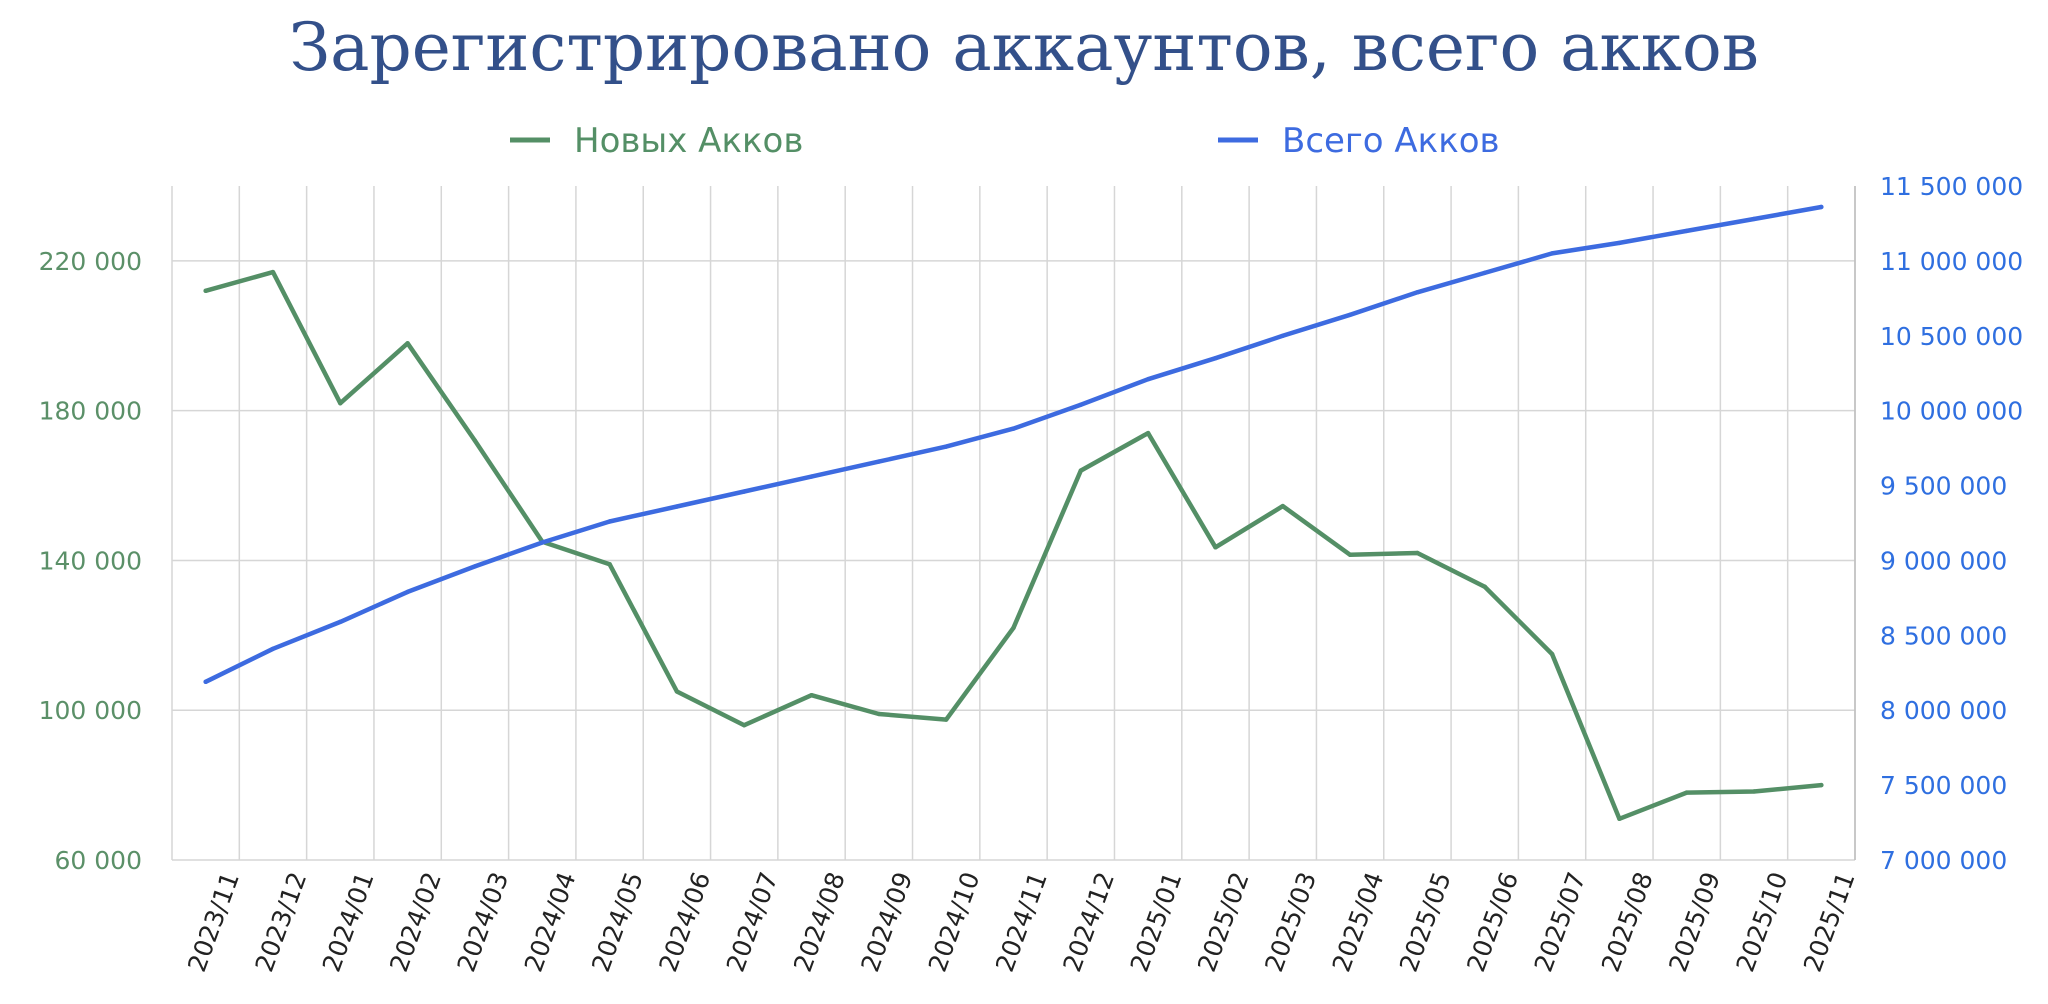  I want to click on x-tick-label: 2025/06, so click(1492, 922).